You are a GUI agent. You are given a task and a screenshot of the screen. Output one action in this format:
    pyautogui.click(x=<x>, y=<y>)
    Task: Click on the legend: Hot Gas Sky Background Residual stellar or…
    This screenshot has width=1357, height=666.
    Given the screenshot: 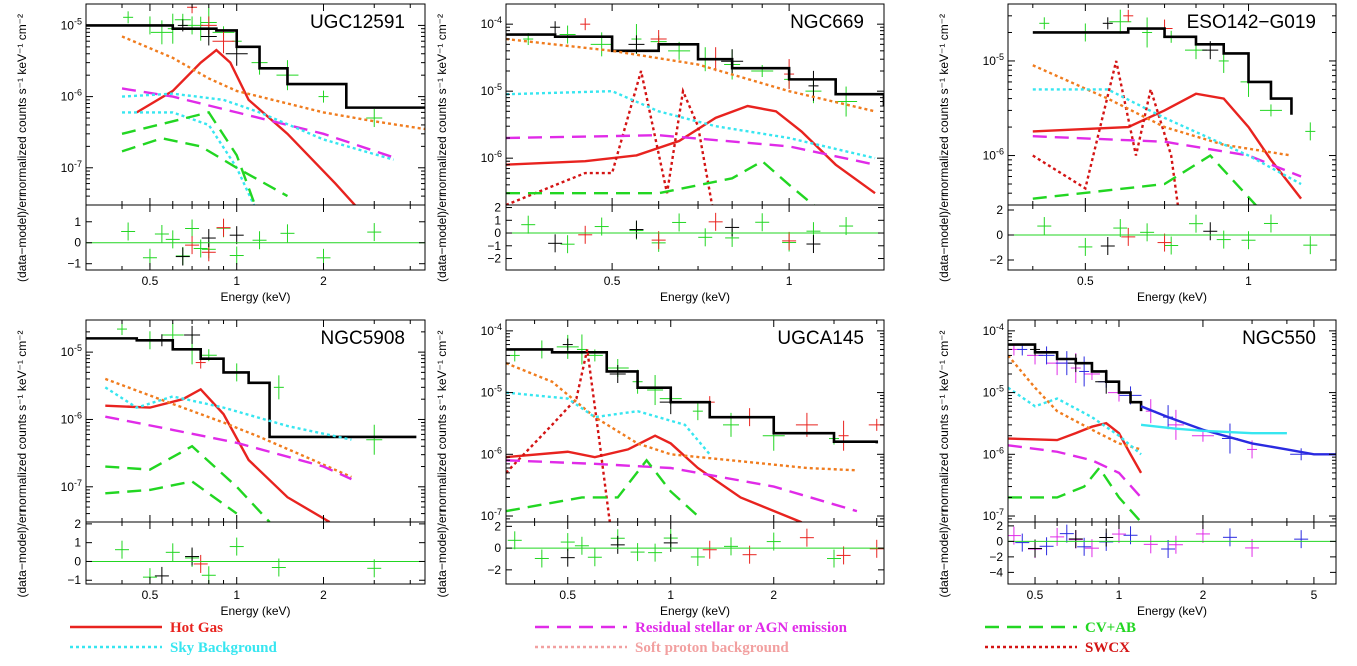 What is the action you would take?
    pyautogui.click(x=603, y=638)
    